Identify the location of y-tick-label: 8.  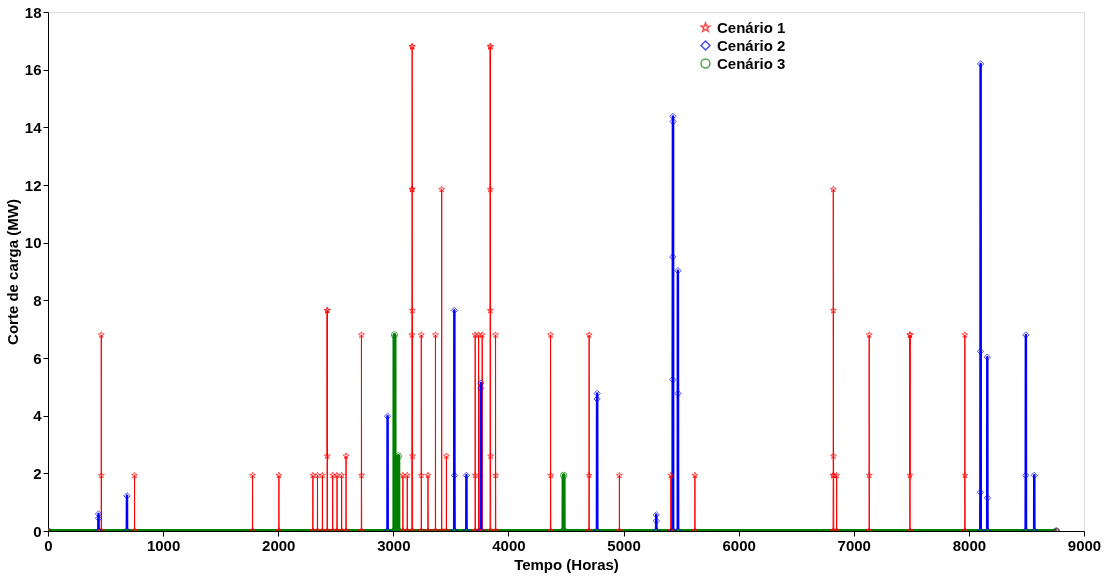
(37, 300).